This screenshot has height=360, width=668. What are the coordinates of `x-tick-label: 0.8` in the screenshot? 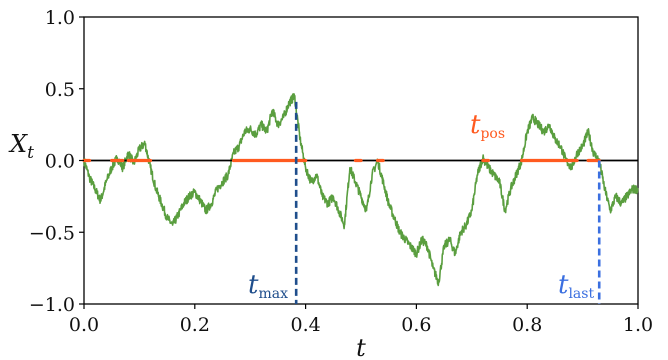 It's located at (527, 325).